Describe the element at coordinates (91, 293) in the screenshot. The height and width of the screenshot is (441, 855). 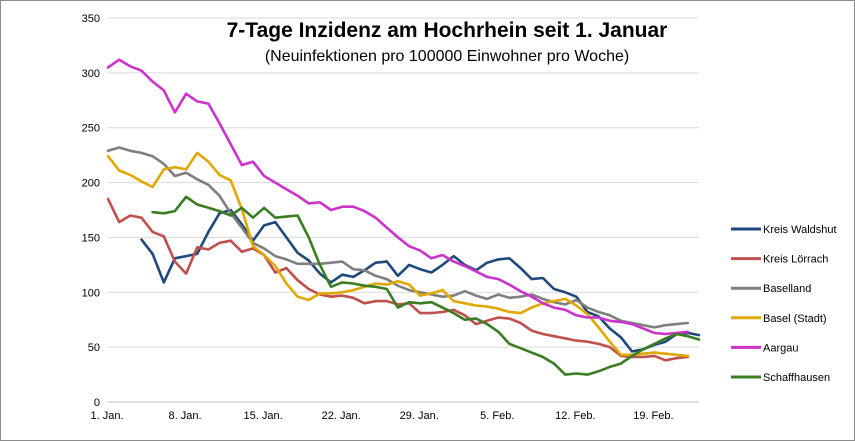
I see `y-tick-label: 100` at that location.